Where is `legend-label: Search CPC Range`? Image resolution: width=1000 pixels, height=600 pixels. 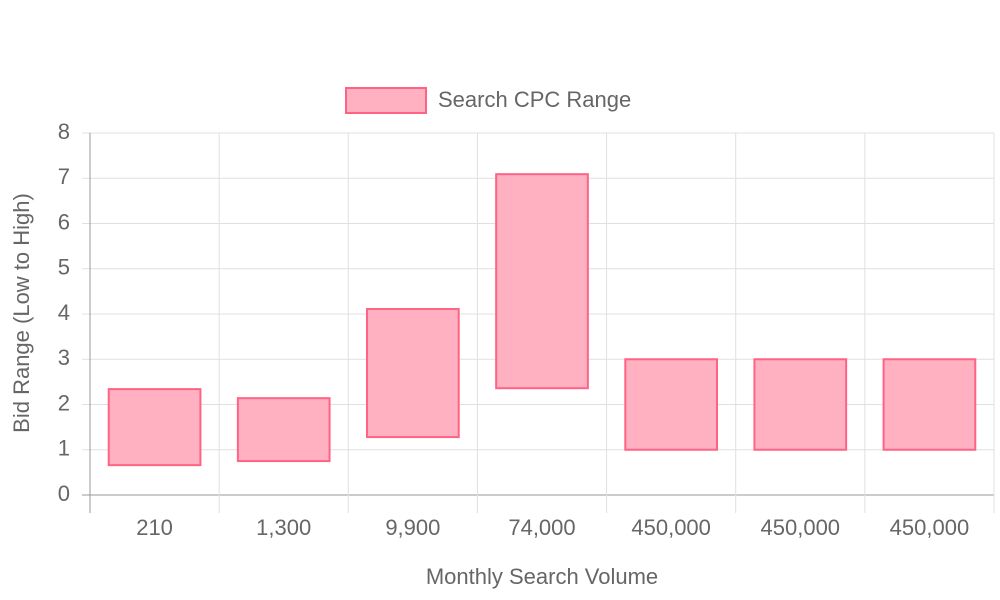
legend-label: Search CPC Range is located at coordinates (534, 99).